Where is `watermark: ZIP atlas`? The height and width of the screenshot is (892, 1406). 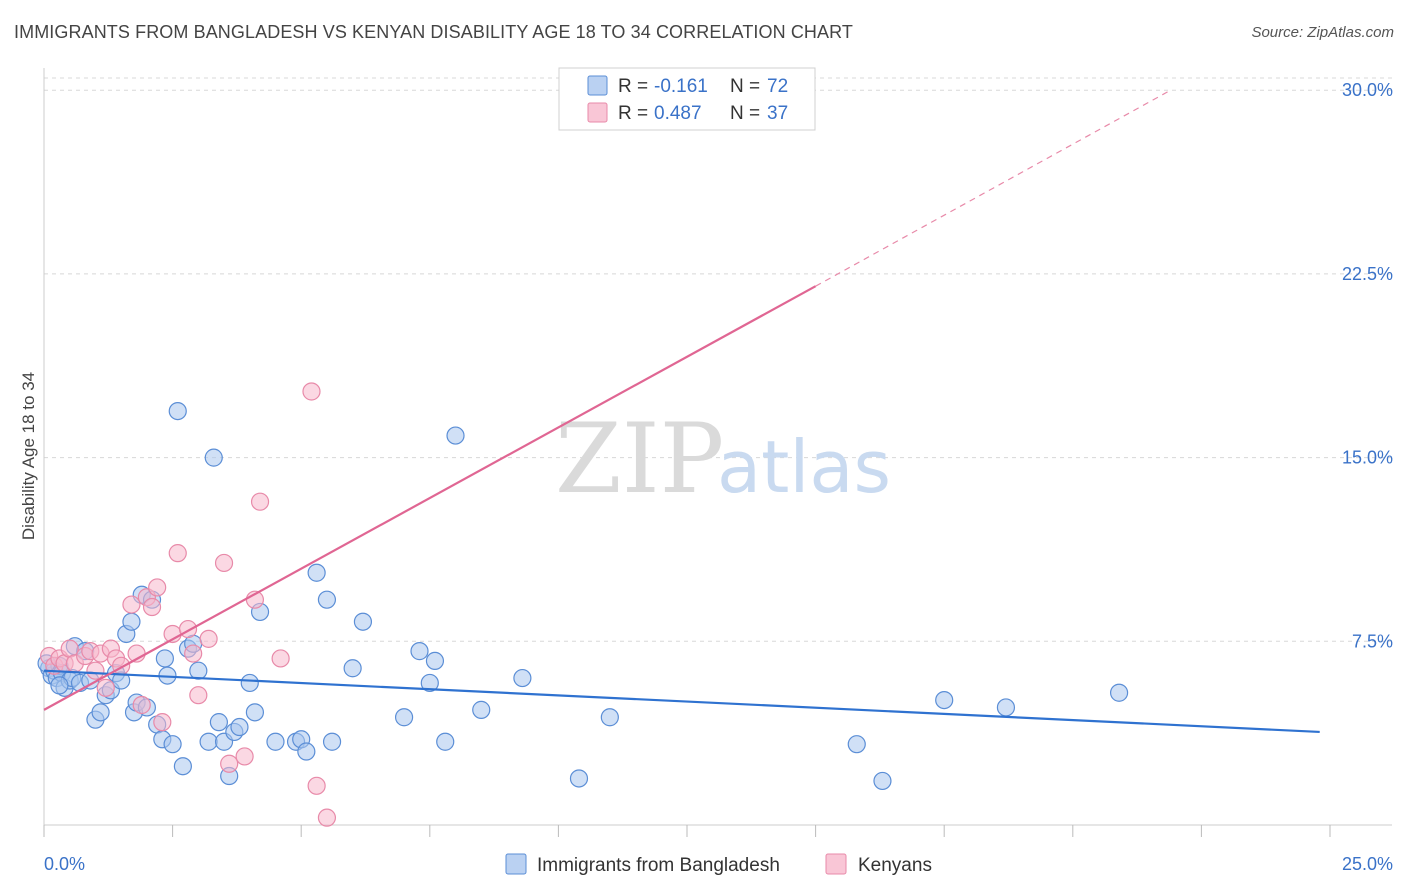 watermark: ZIP atlas is located at coordinates (723, 459).